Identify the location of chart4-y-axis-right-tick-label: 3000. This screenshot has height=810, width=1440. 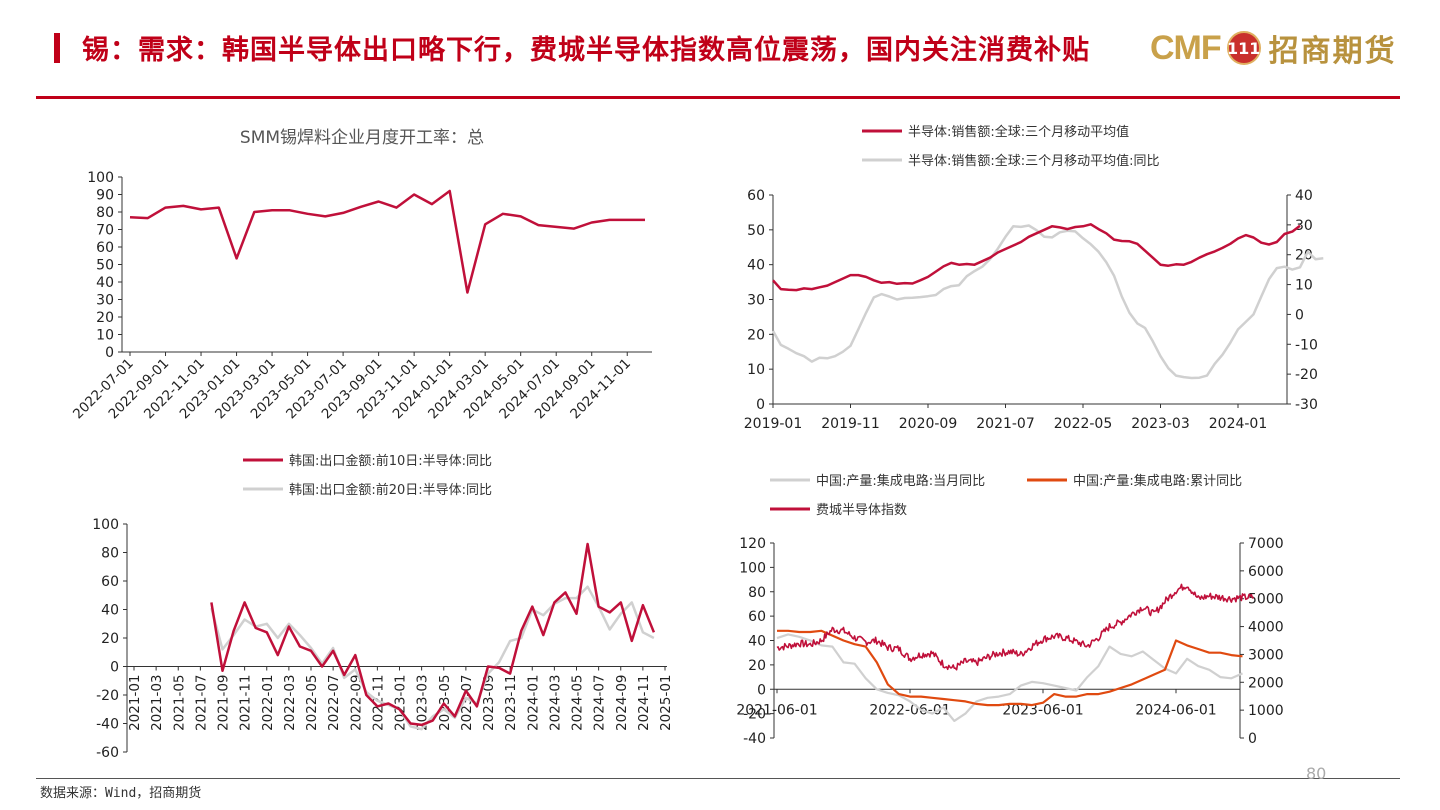
(1266, 655).